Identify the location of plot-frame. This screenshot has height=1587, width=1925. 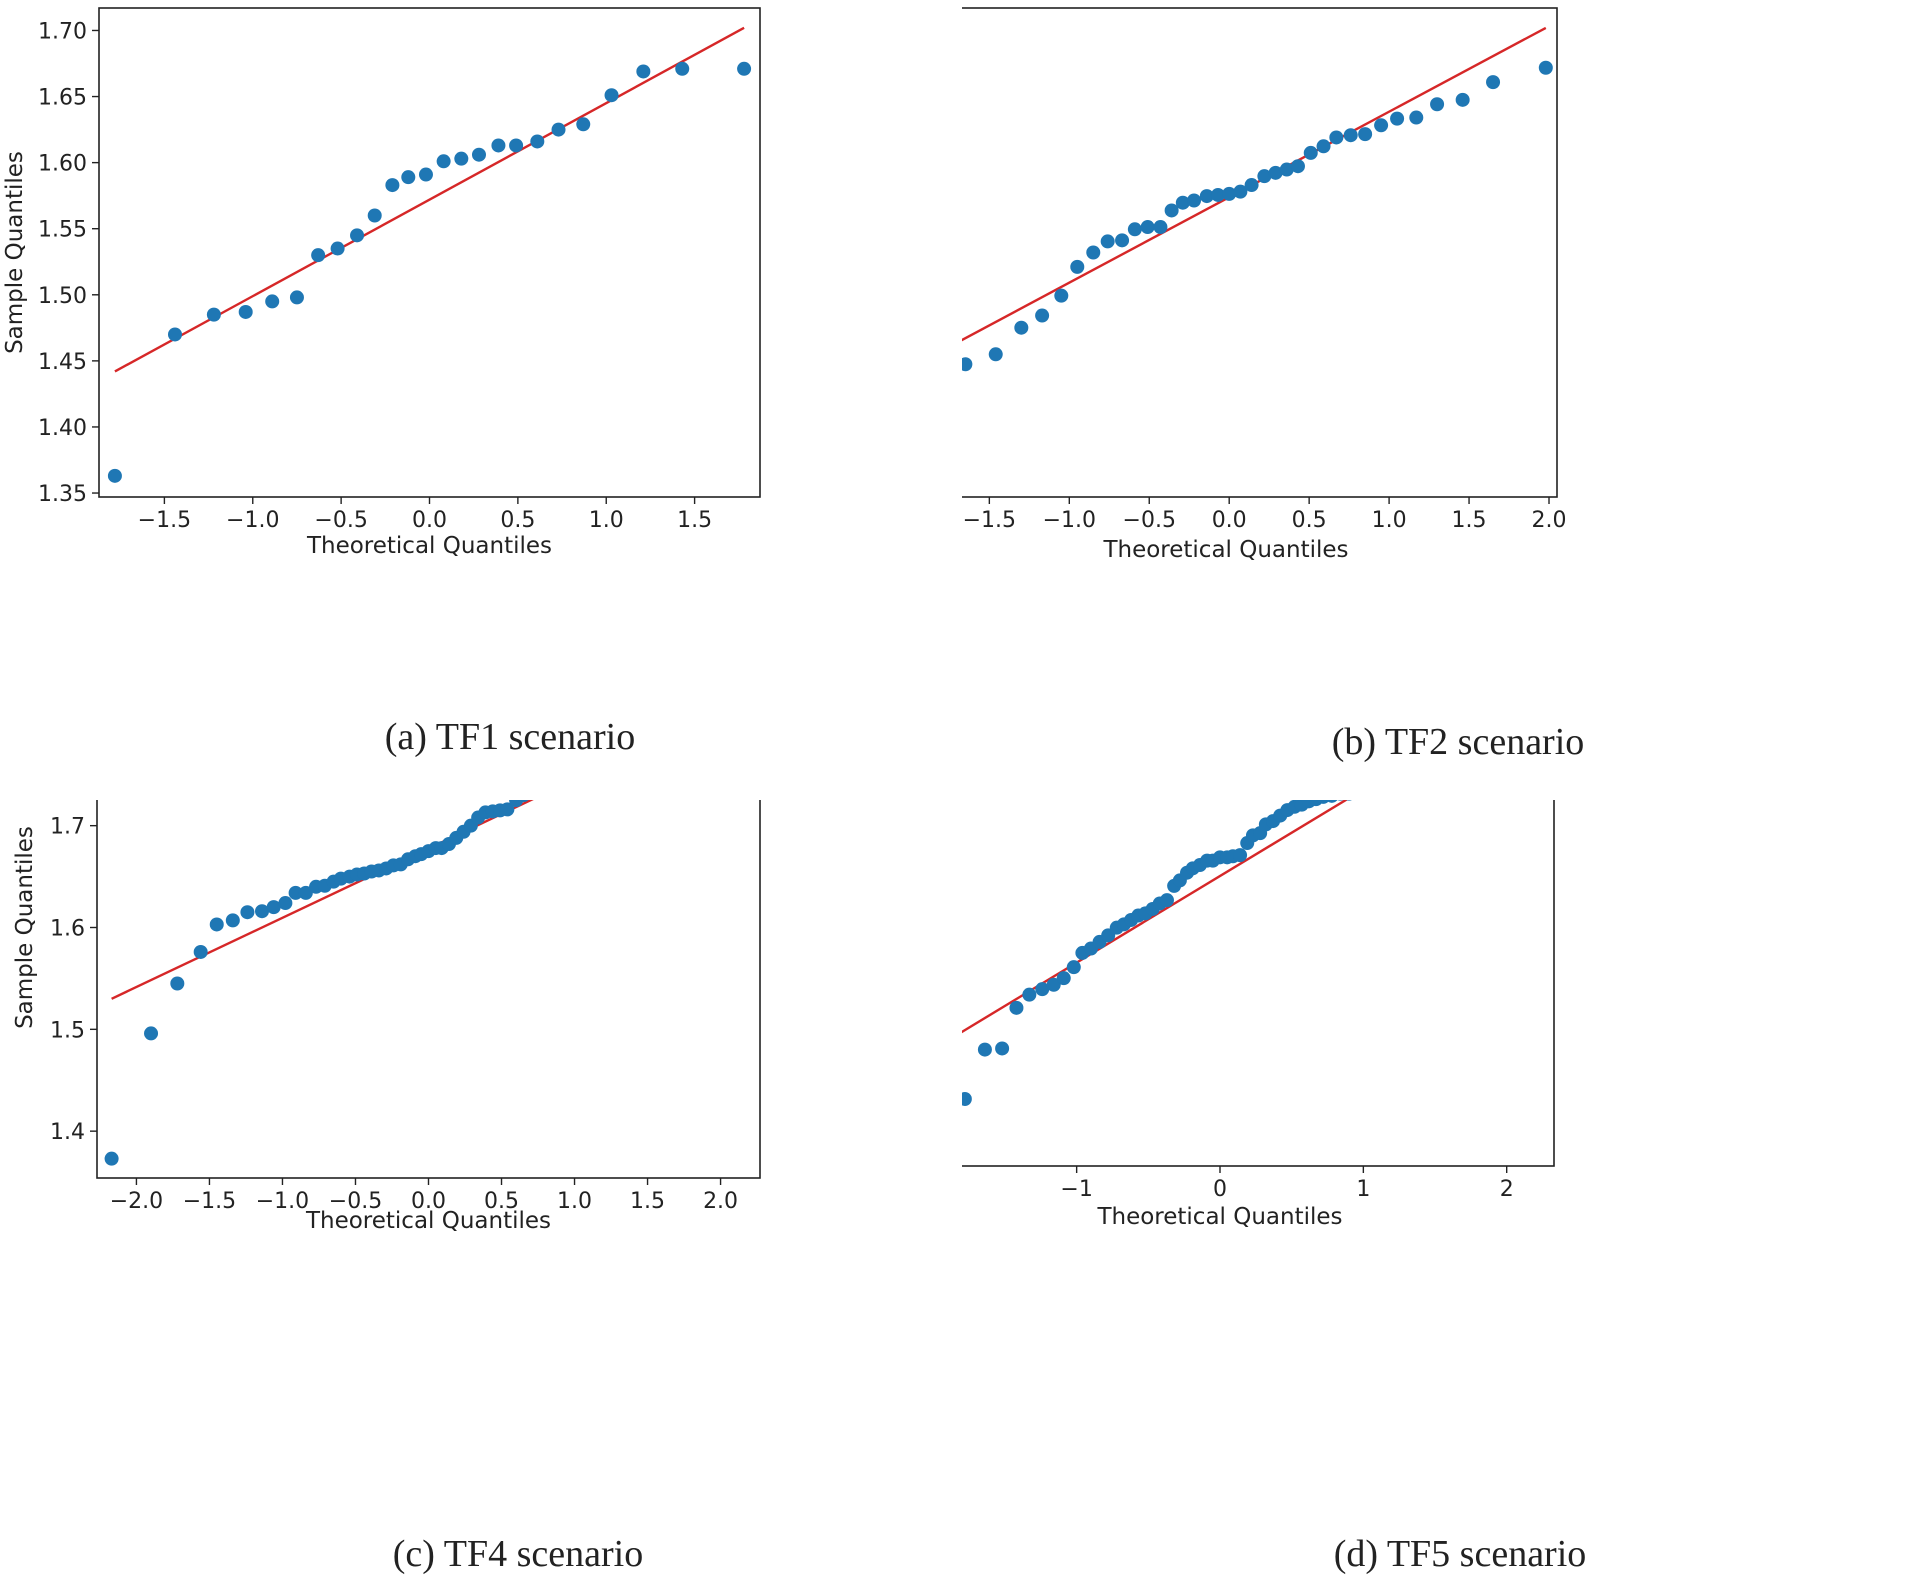
(429, 252).